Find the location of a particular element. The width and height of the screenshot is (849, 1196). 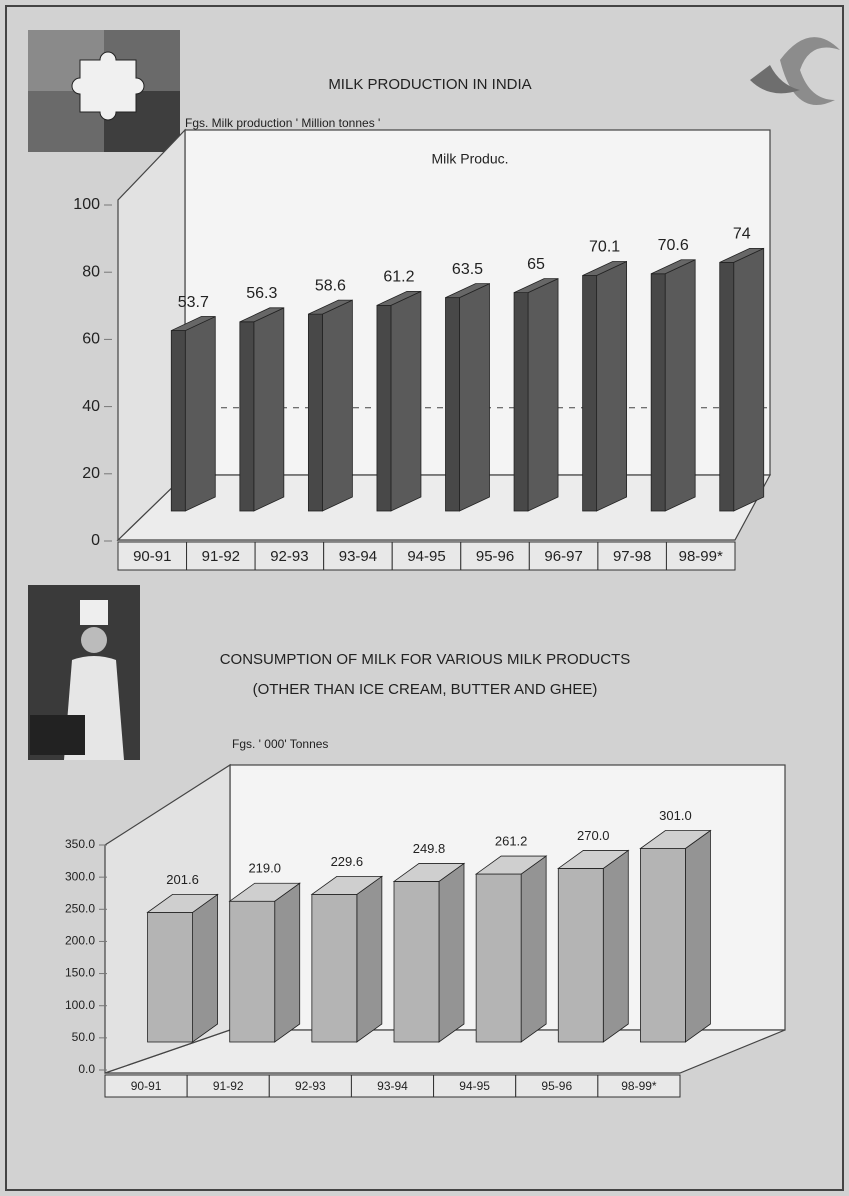

y-tick-label: 100.0 is located at coordinates (80, 1005).